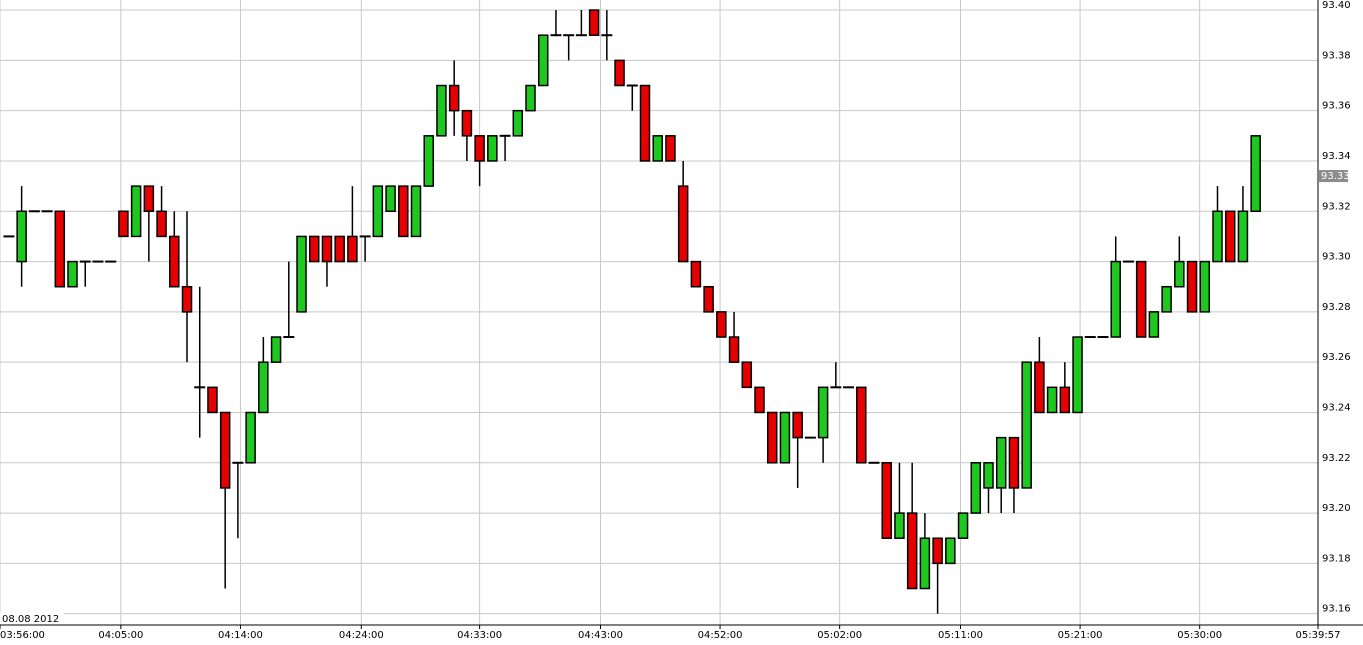 Image resolution: width=1363 pixels, height=645 pixels. Describe the element at coordinates (1336, 357) in the screenshot. I see `y-tick-label: 93.26` at that location.